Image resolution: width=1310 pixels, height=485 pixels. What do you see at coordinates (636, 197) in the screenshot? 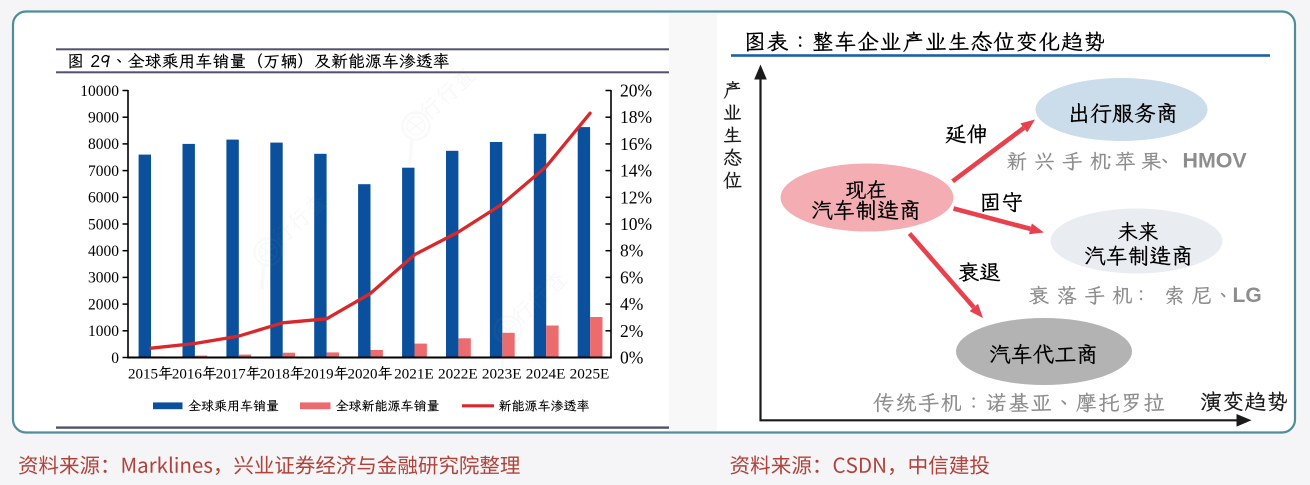
I see `svg-text: 12%` at bounding box center [636, 197].